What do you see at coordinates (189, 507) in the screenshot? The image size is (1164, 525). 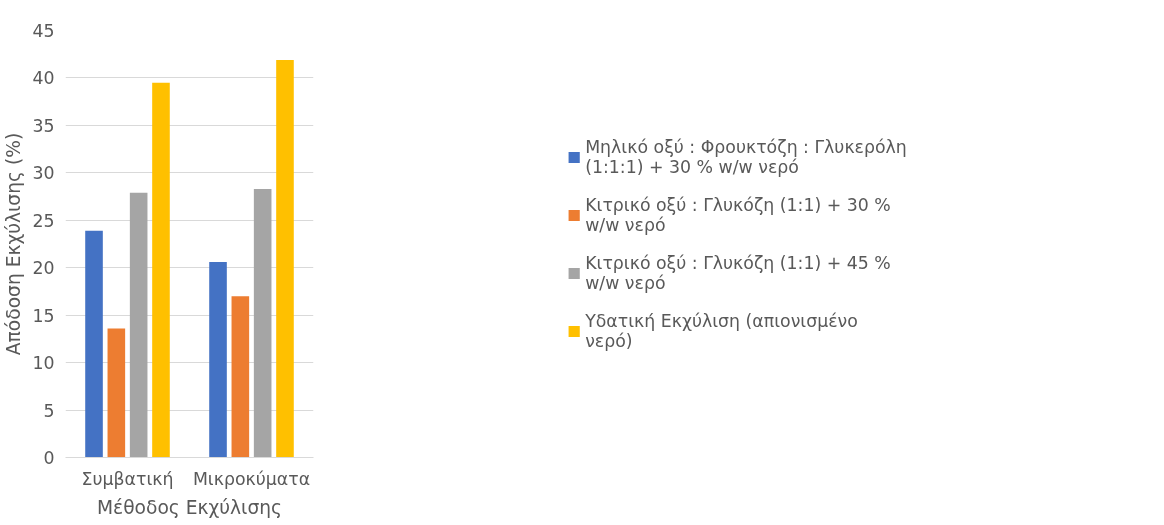 I see `x-axis-title: Μέθοδος Εκχύλισης` at bounding box center [189, 507].